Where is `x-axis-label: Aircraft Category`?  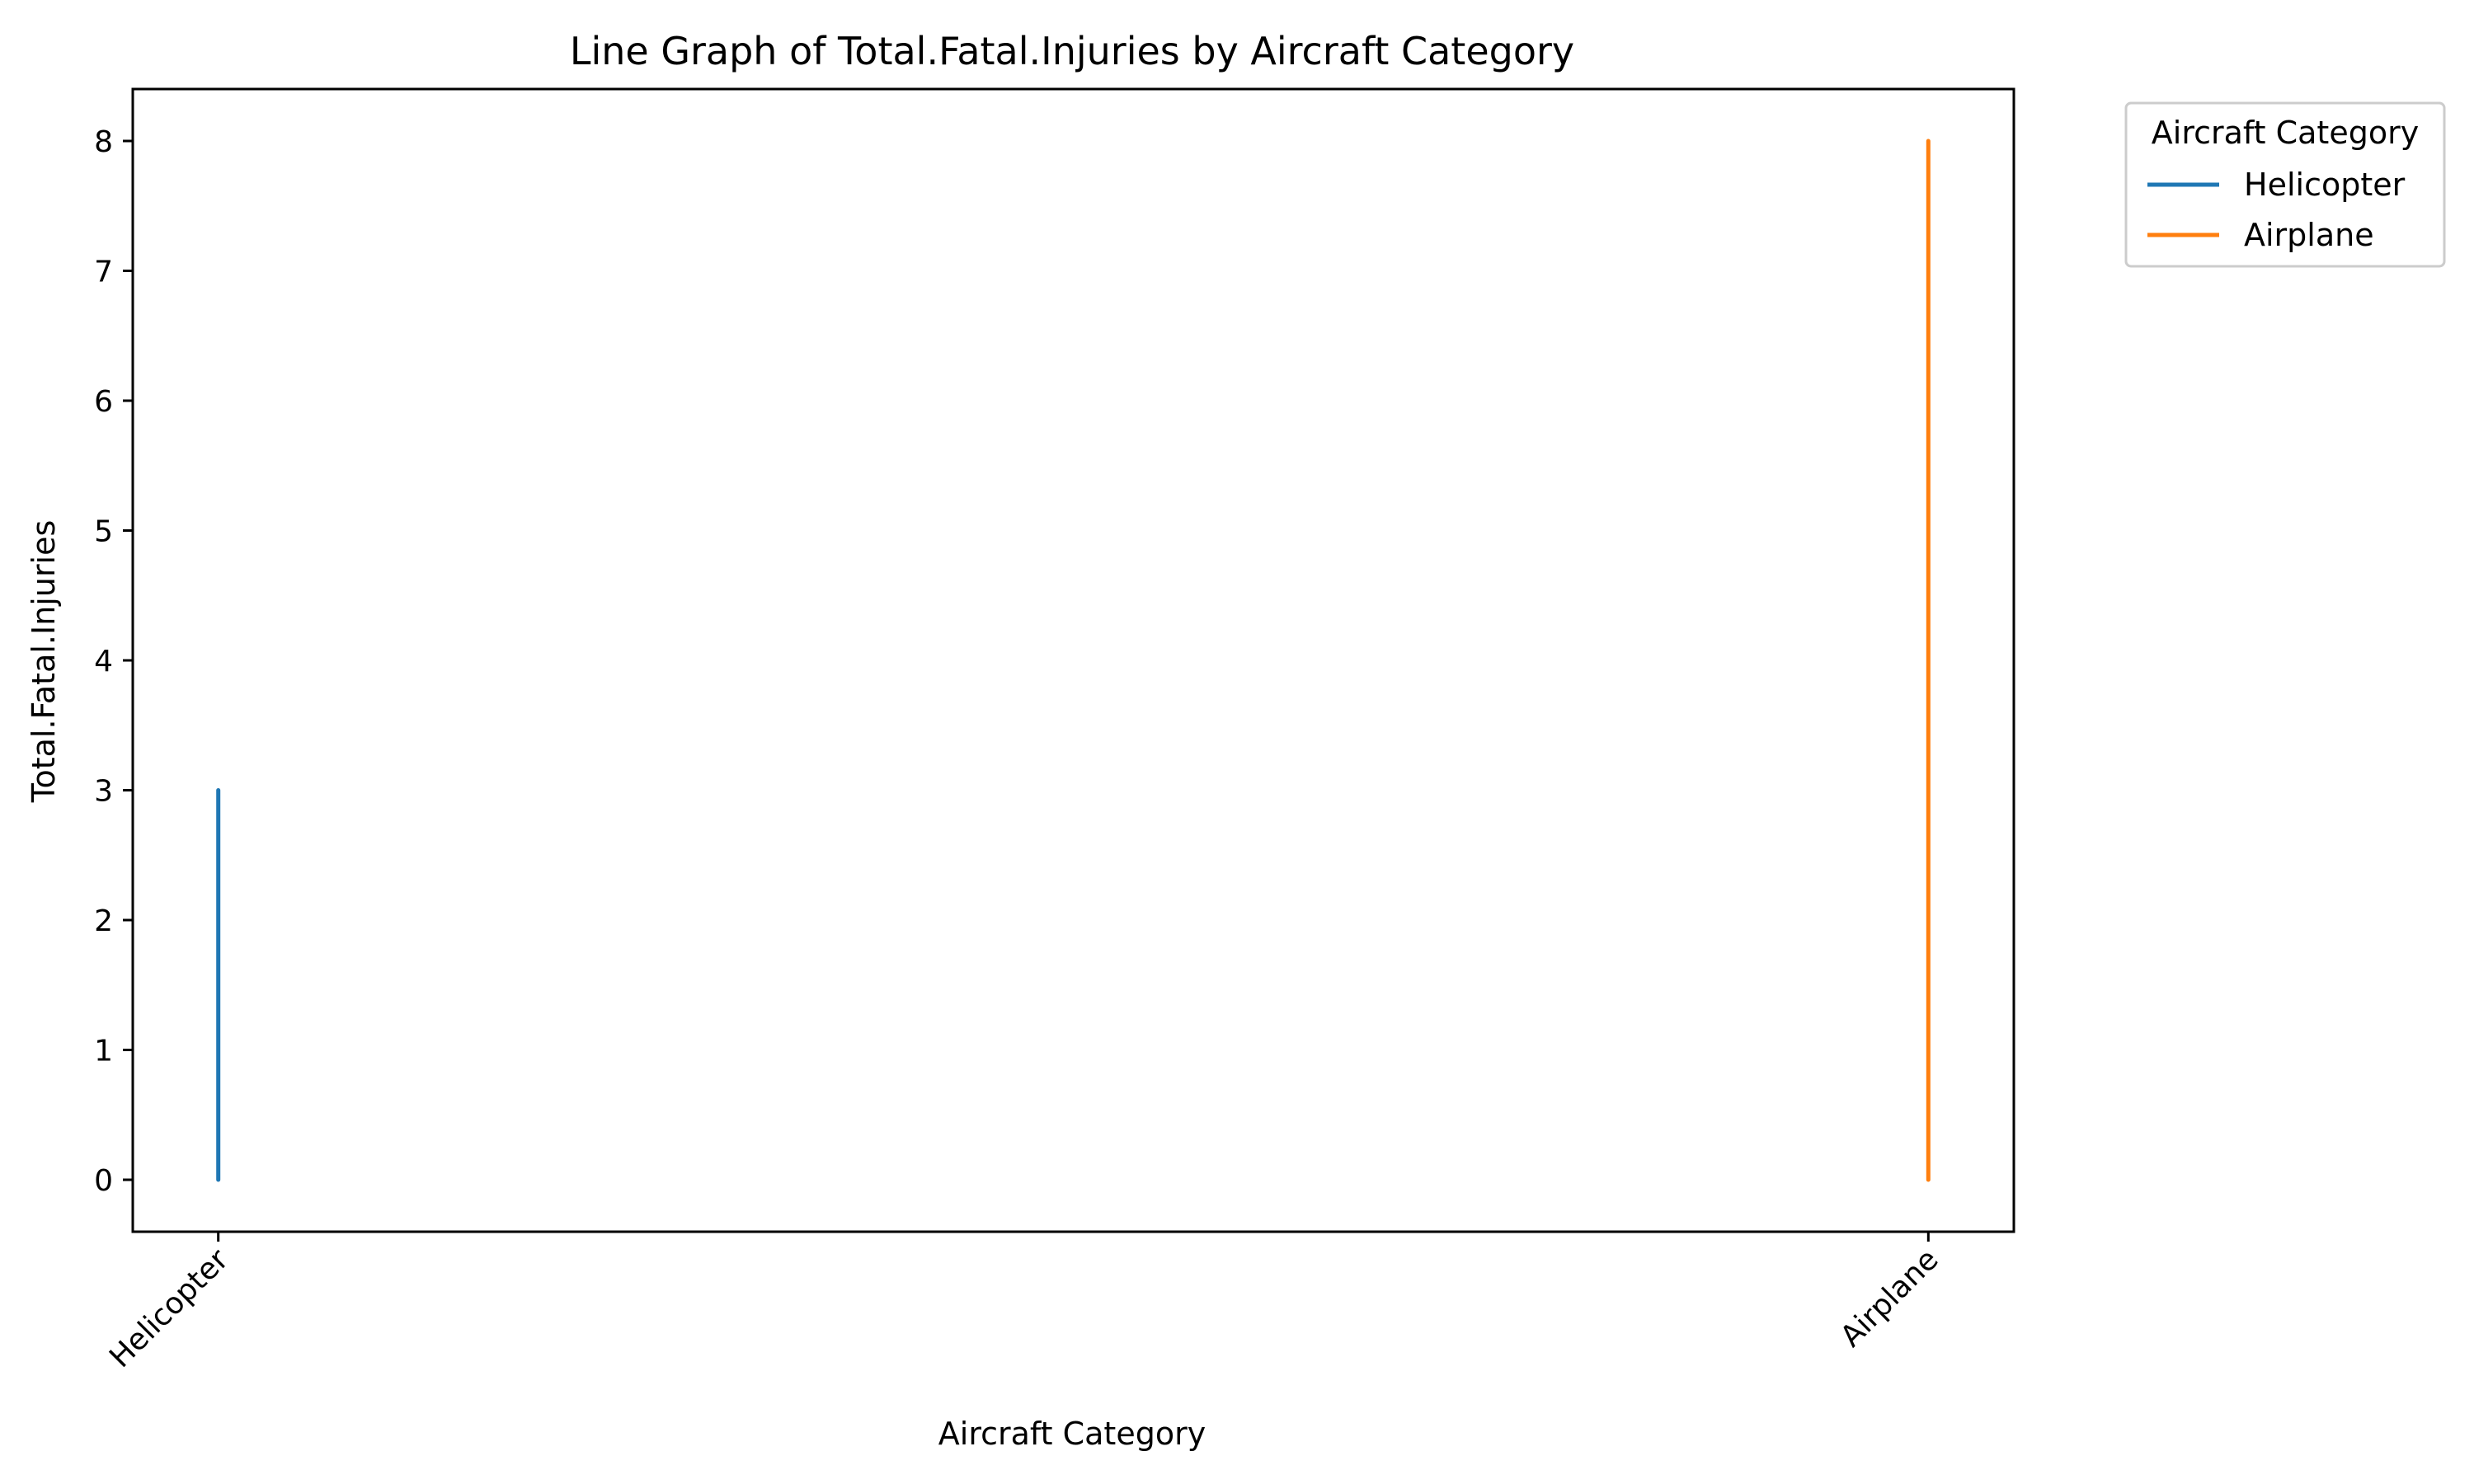
x-axis-label: Aircraft Category is located at coordinates (1072, 1434).